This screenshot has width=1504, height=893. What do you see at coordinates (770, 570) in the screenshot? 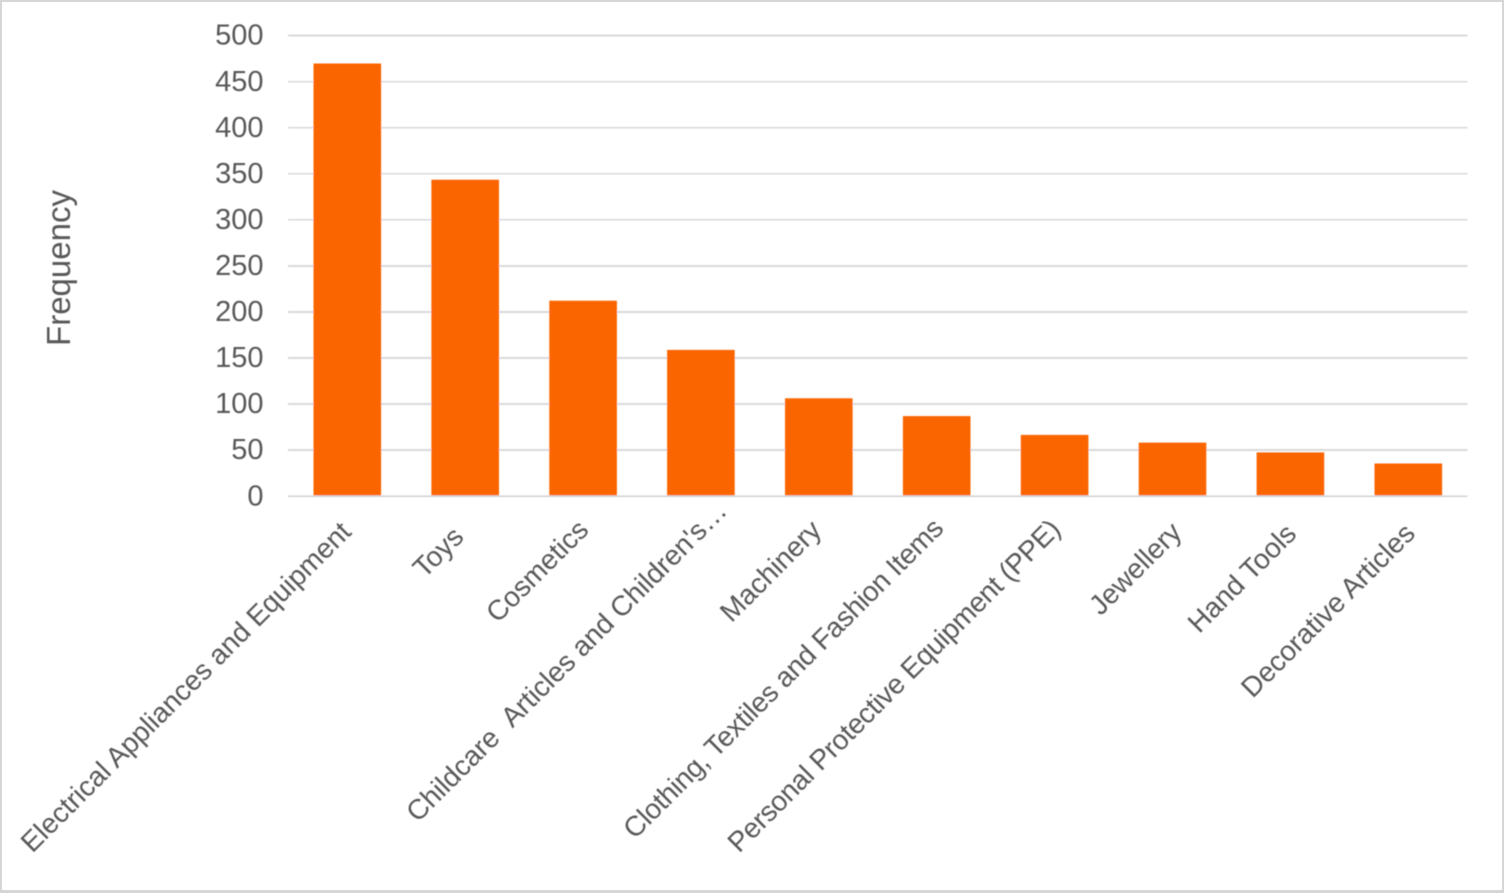
I see `svg-text: Machinery` at bounding box center [770, 570].